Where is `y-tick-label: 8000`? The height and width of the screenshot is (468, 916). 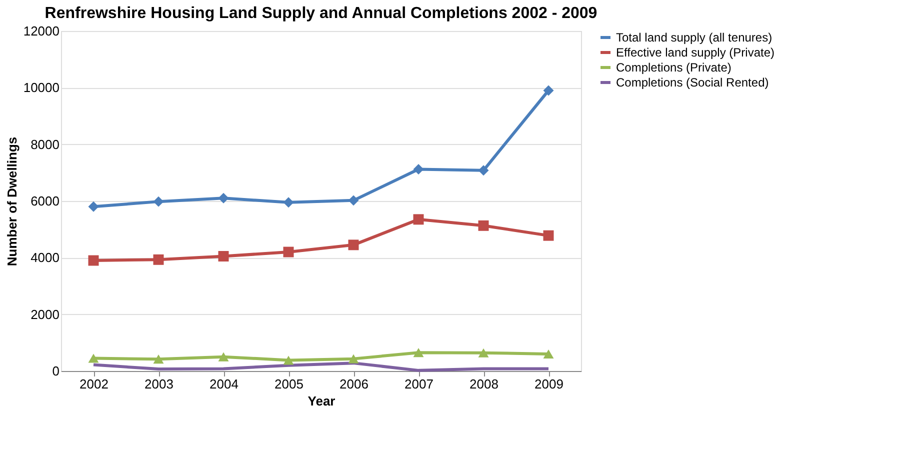
y-tick-label: 8000 is located at coordinates (45, 144).